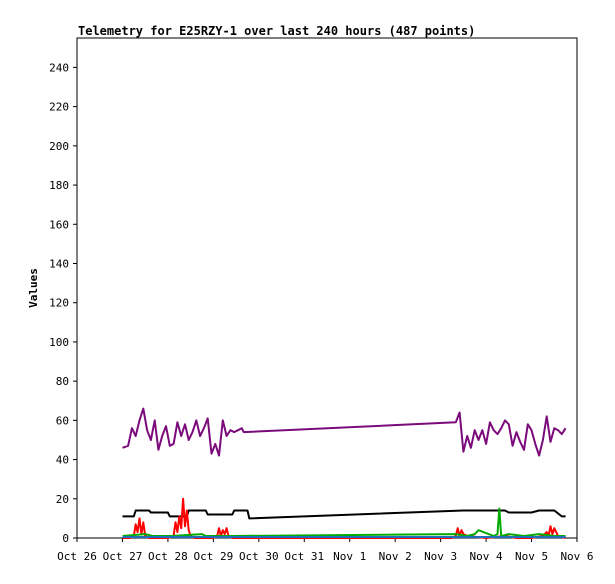 Image resolution: width=615 pixels, height=584 pixels. What do you see at coordinates (395, 556) in the screenshot?
I see `x-tick-label: Nov 2` at bounding box center [395, 556].